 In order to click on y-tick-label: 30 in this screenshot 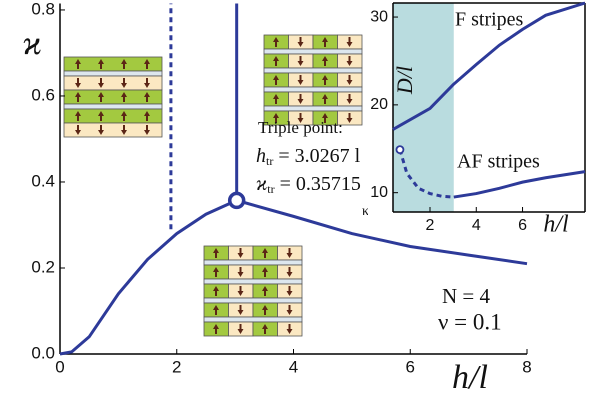, I will do `click(379, 16)`.